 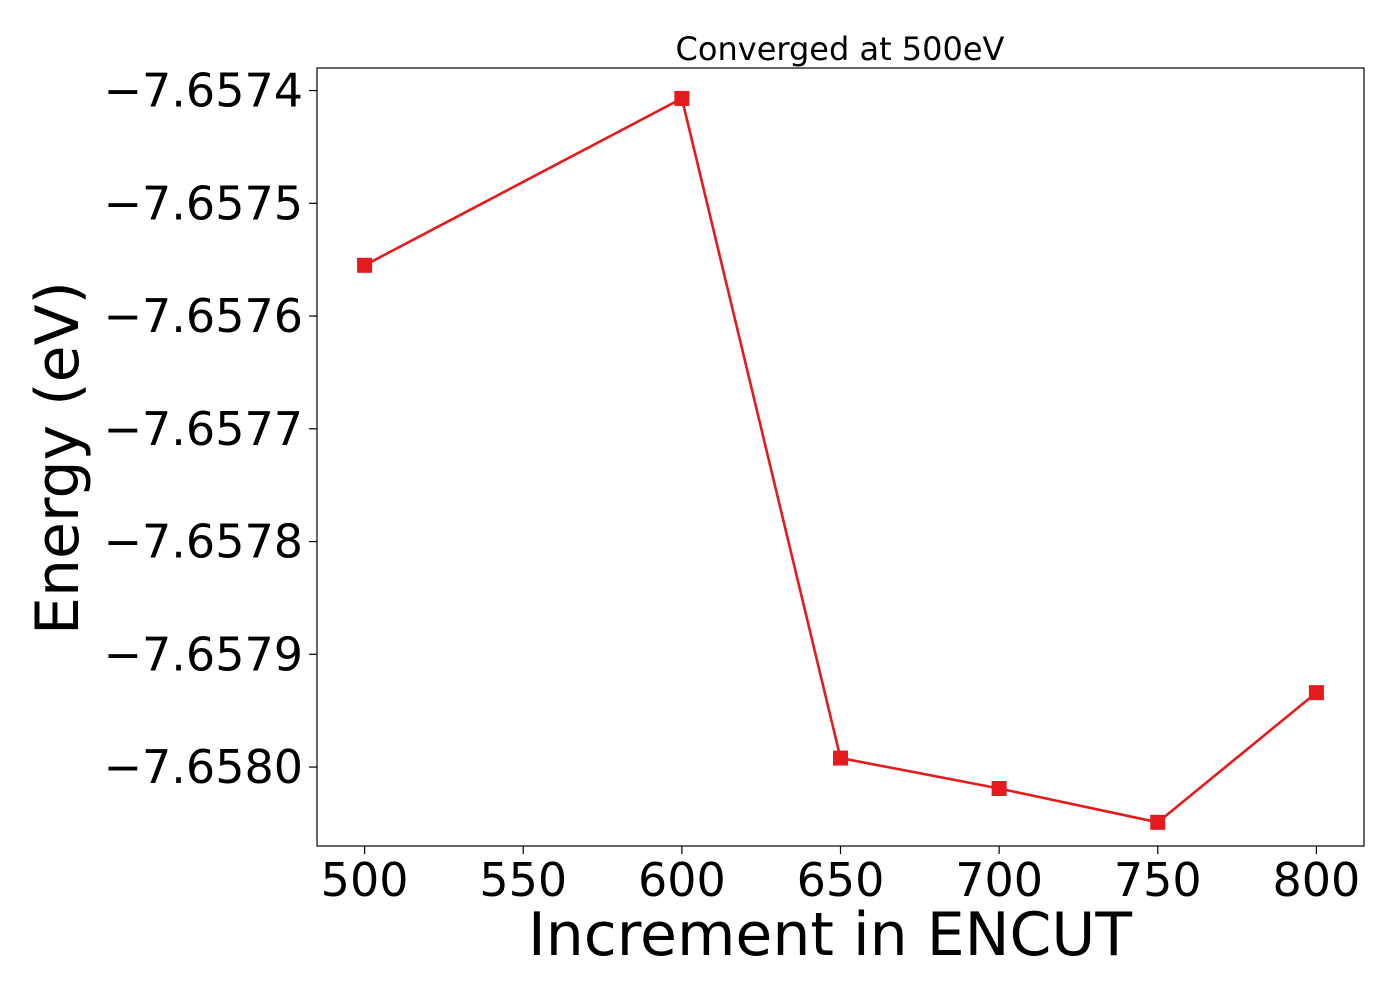 I want to click on y-tick-label: −7.6575, so click(x=204, y=203).